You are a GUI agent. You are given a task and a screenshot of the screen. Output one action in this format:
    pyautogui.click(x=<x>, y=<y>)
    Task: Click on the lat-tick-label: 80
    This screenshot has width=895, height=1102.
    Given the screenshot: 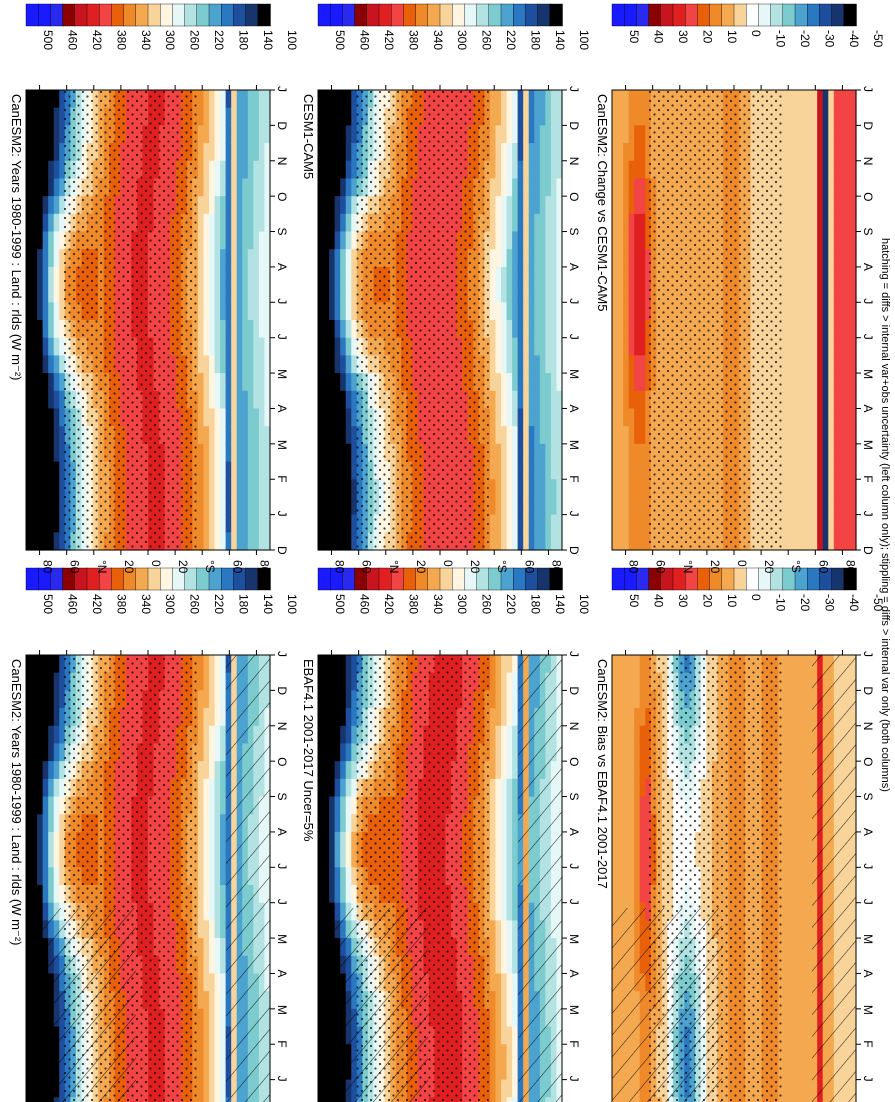 What is the action you would take?
    pyautogui.click(x=340, y=567)
    